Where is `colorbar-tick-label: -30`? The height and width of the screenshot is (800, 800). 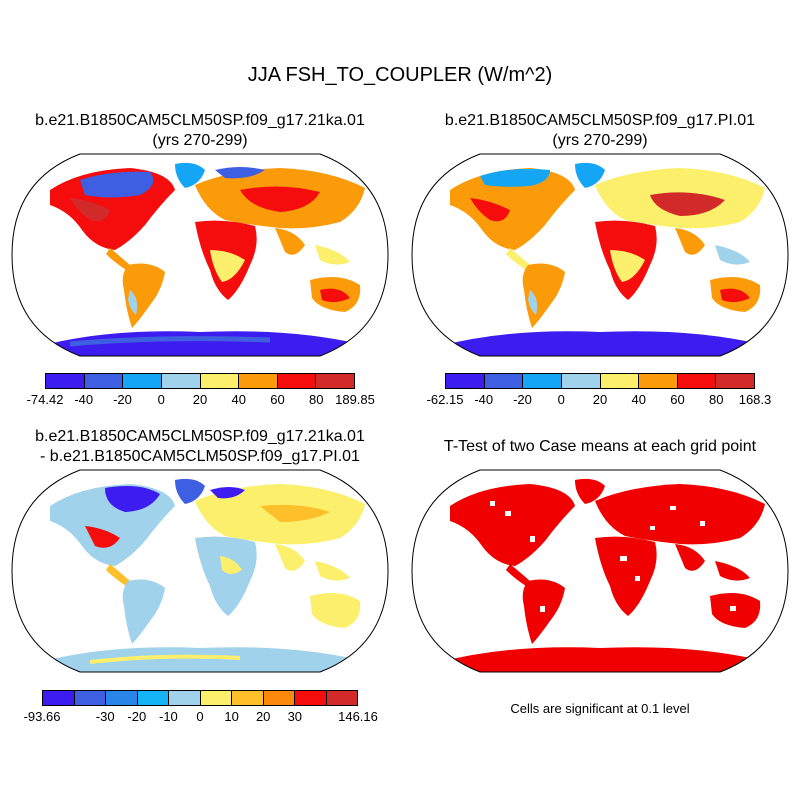 colorbar-tick-label: -30 is located at coordinates (105, 716).